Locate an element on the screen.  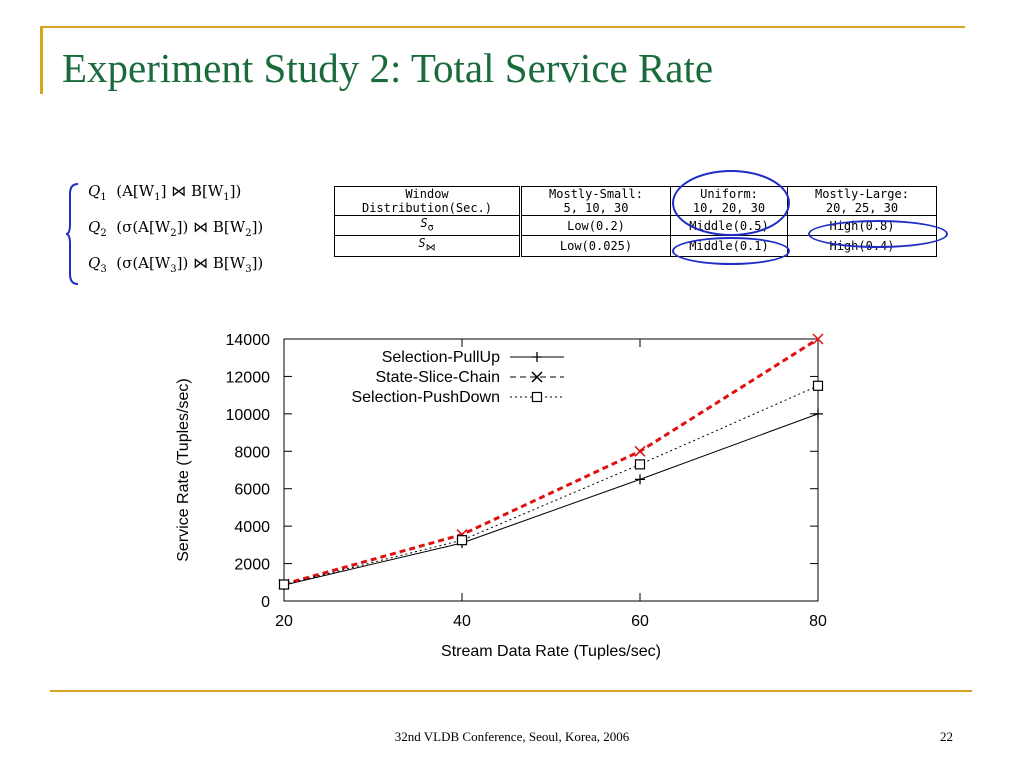
query-3: Q3 (σ(A[W3]) ⋈ B[W3]) is located at coordinates (176, 264).